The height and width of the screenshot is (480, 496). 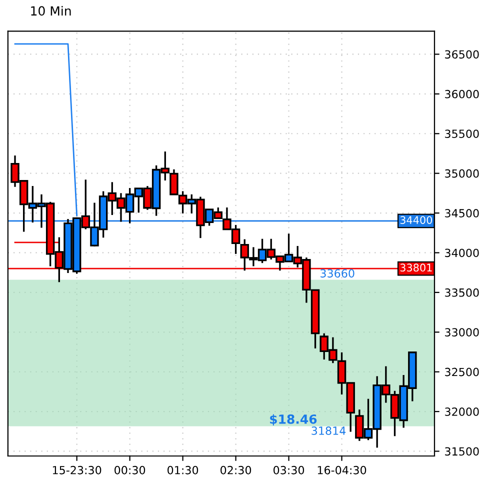 I want to click on annotation: 31814, so click(x=329, y=430).